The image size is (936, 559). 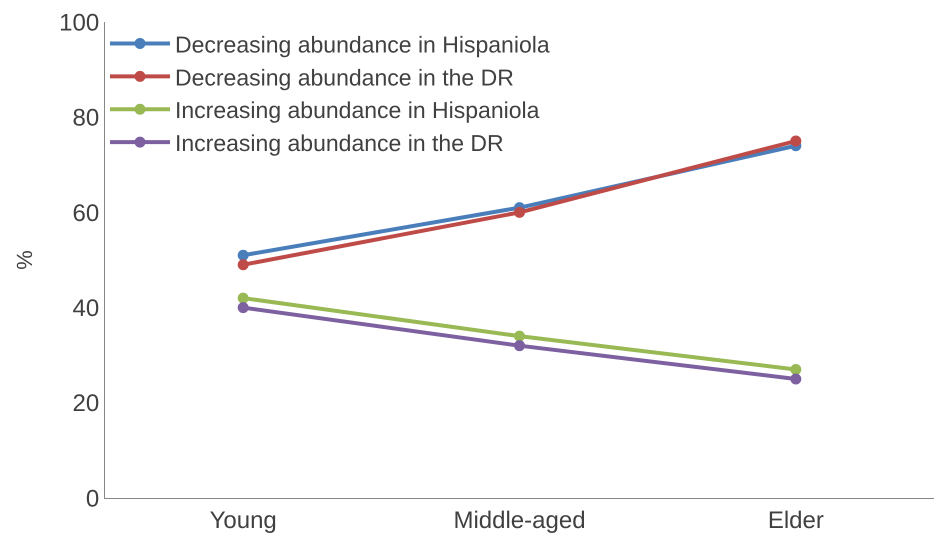 I want to click on y-tick-label: 40, so click(x=86, y=308).